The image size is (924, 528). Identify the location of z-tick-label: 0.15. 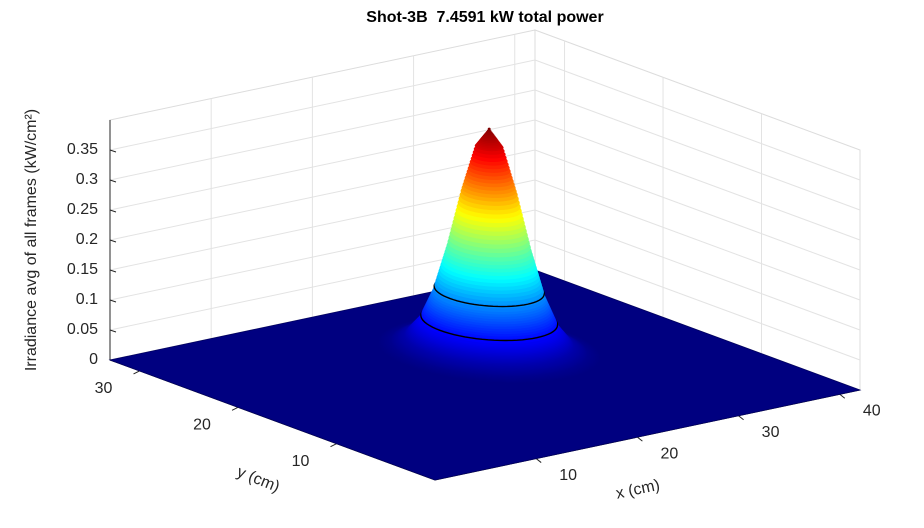
(82, 269).